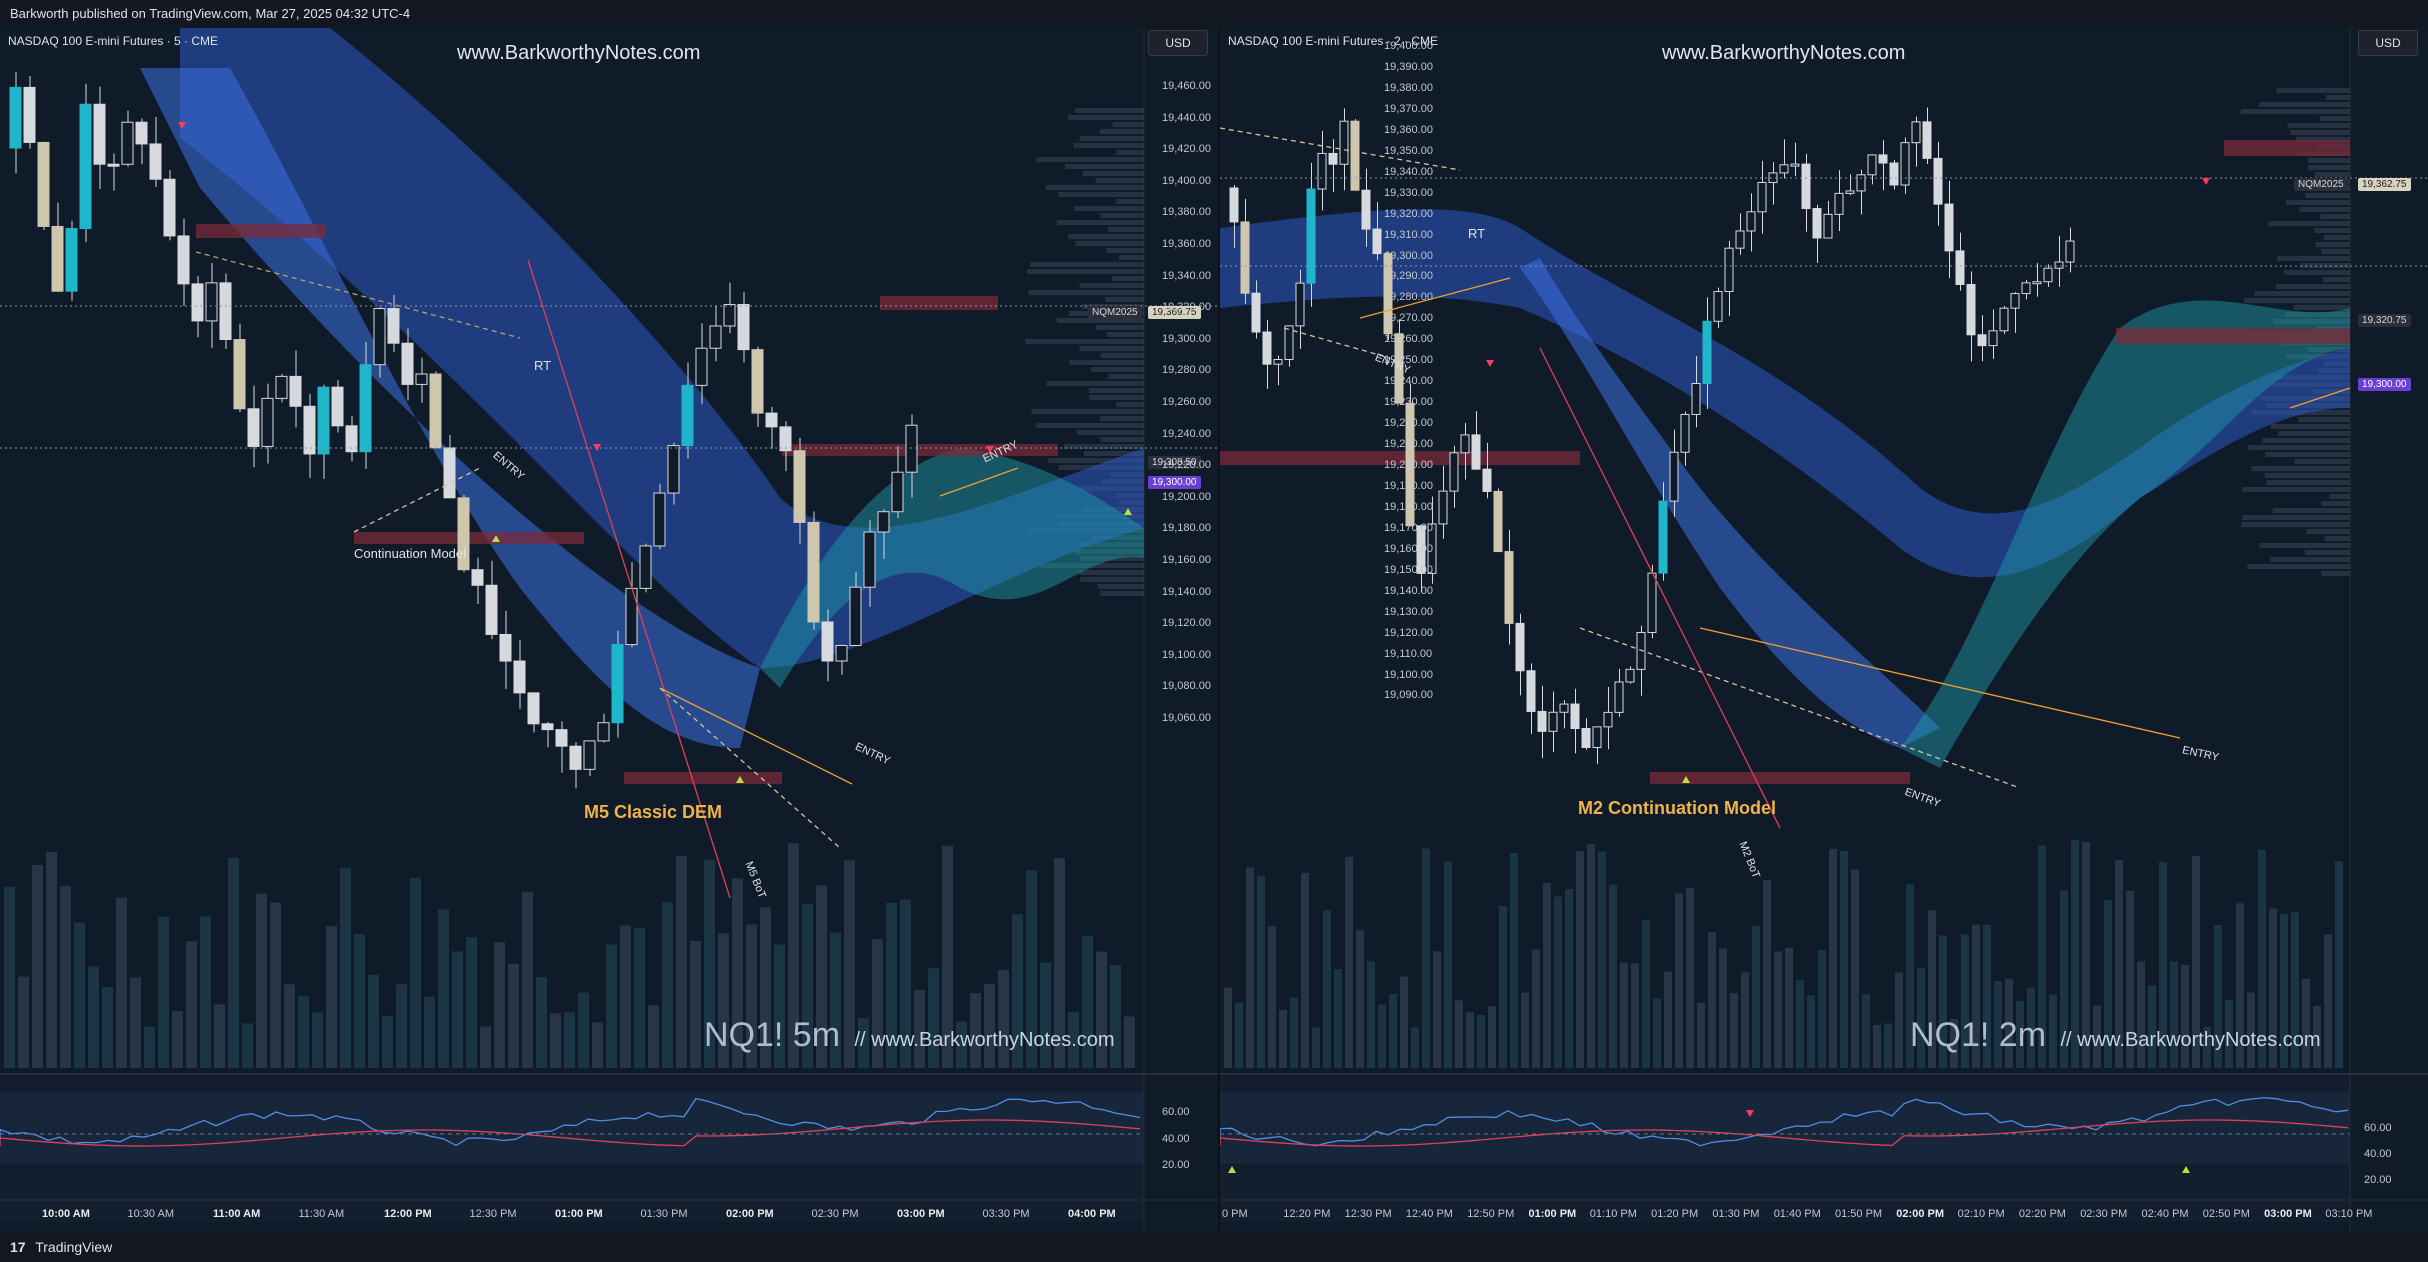 The image size is (2428, 1262). I want to click on oscillator-fast-line, so click(1784, 1122).